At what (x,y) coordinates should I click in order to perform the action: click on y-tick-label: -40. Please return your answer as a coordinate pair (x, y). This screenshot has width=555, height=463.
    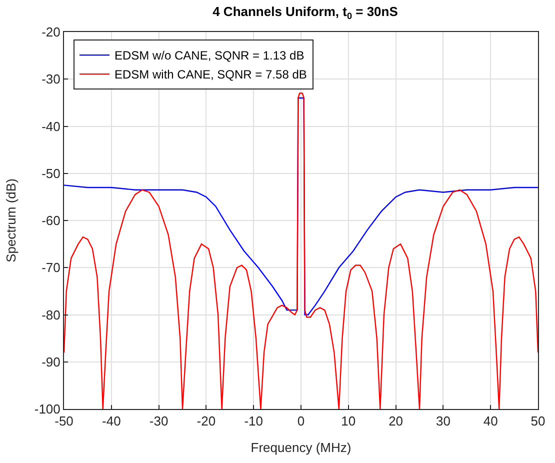
    Looking at the image, I should click on (51, 126).